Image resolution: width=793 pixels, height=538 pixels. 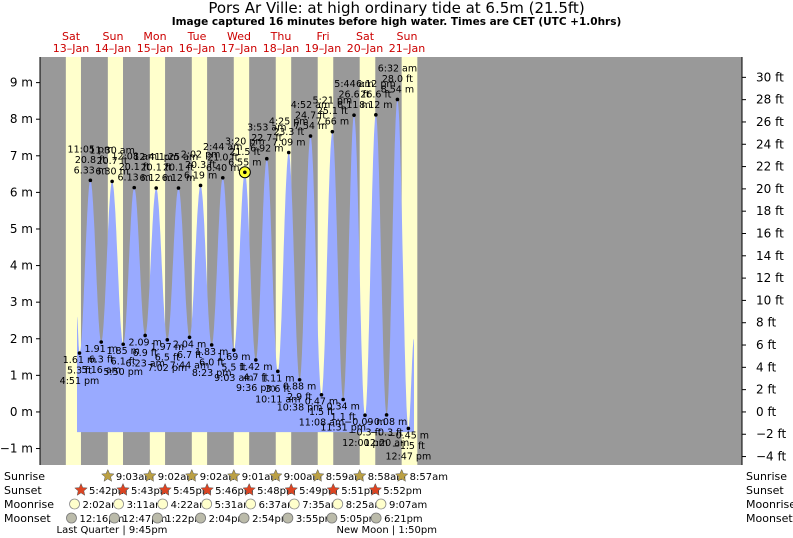 I want to click on right-tick-label: 26 ft, so click(x=770, y=122).